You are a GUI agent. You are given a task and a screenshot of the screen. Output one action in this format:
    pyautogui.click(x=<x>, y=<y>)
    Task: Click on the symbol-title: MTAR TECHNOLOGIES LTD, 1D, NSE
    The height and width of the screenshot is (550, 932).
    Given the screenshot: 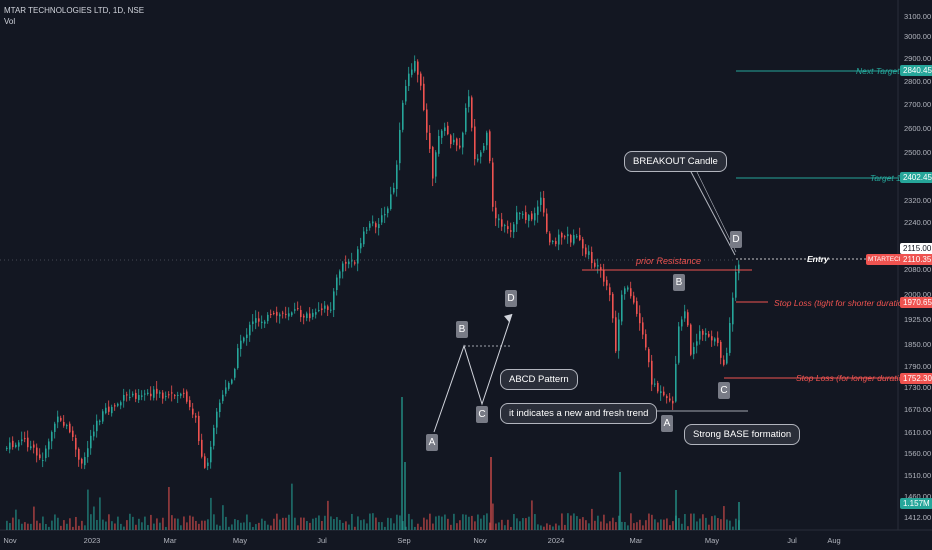 What is the action you would take?
    pyautogui.click(x=74, y=10)
    